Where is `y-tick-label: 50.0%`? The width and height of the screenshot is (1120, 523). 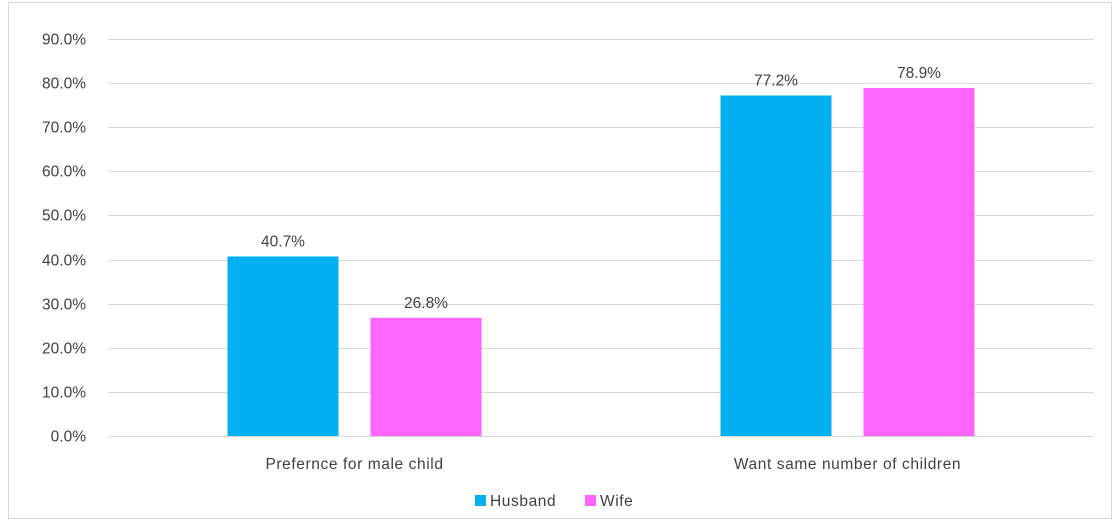
y-tick-label: 50.0% is located at coordinates (64, 216).